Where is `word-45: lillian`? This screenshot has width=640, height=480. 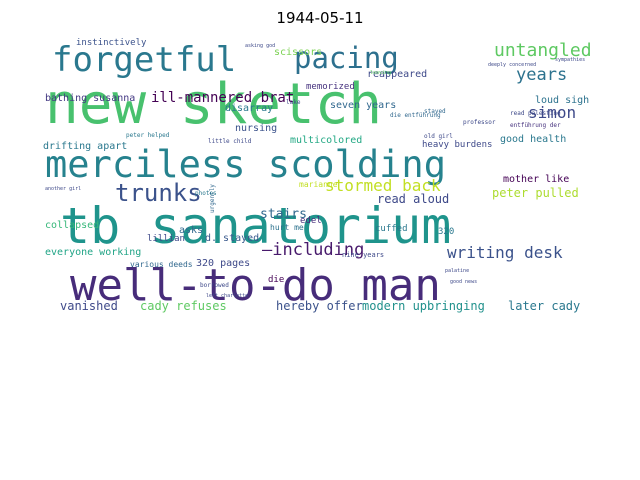
word-45: lillian is located at coordinates (166, 239).